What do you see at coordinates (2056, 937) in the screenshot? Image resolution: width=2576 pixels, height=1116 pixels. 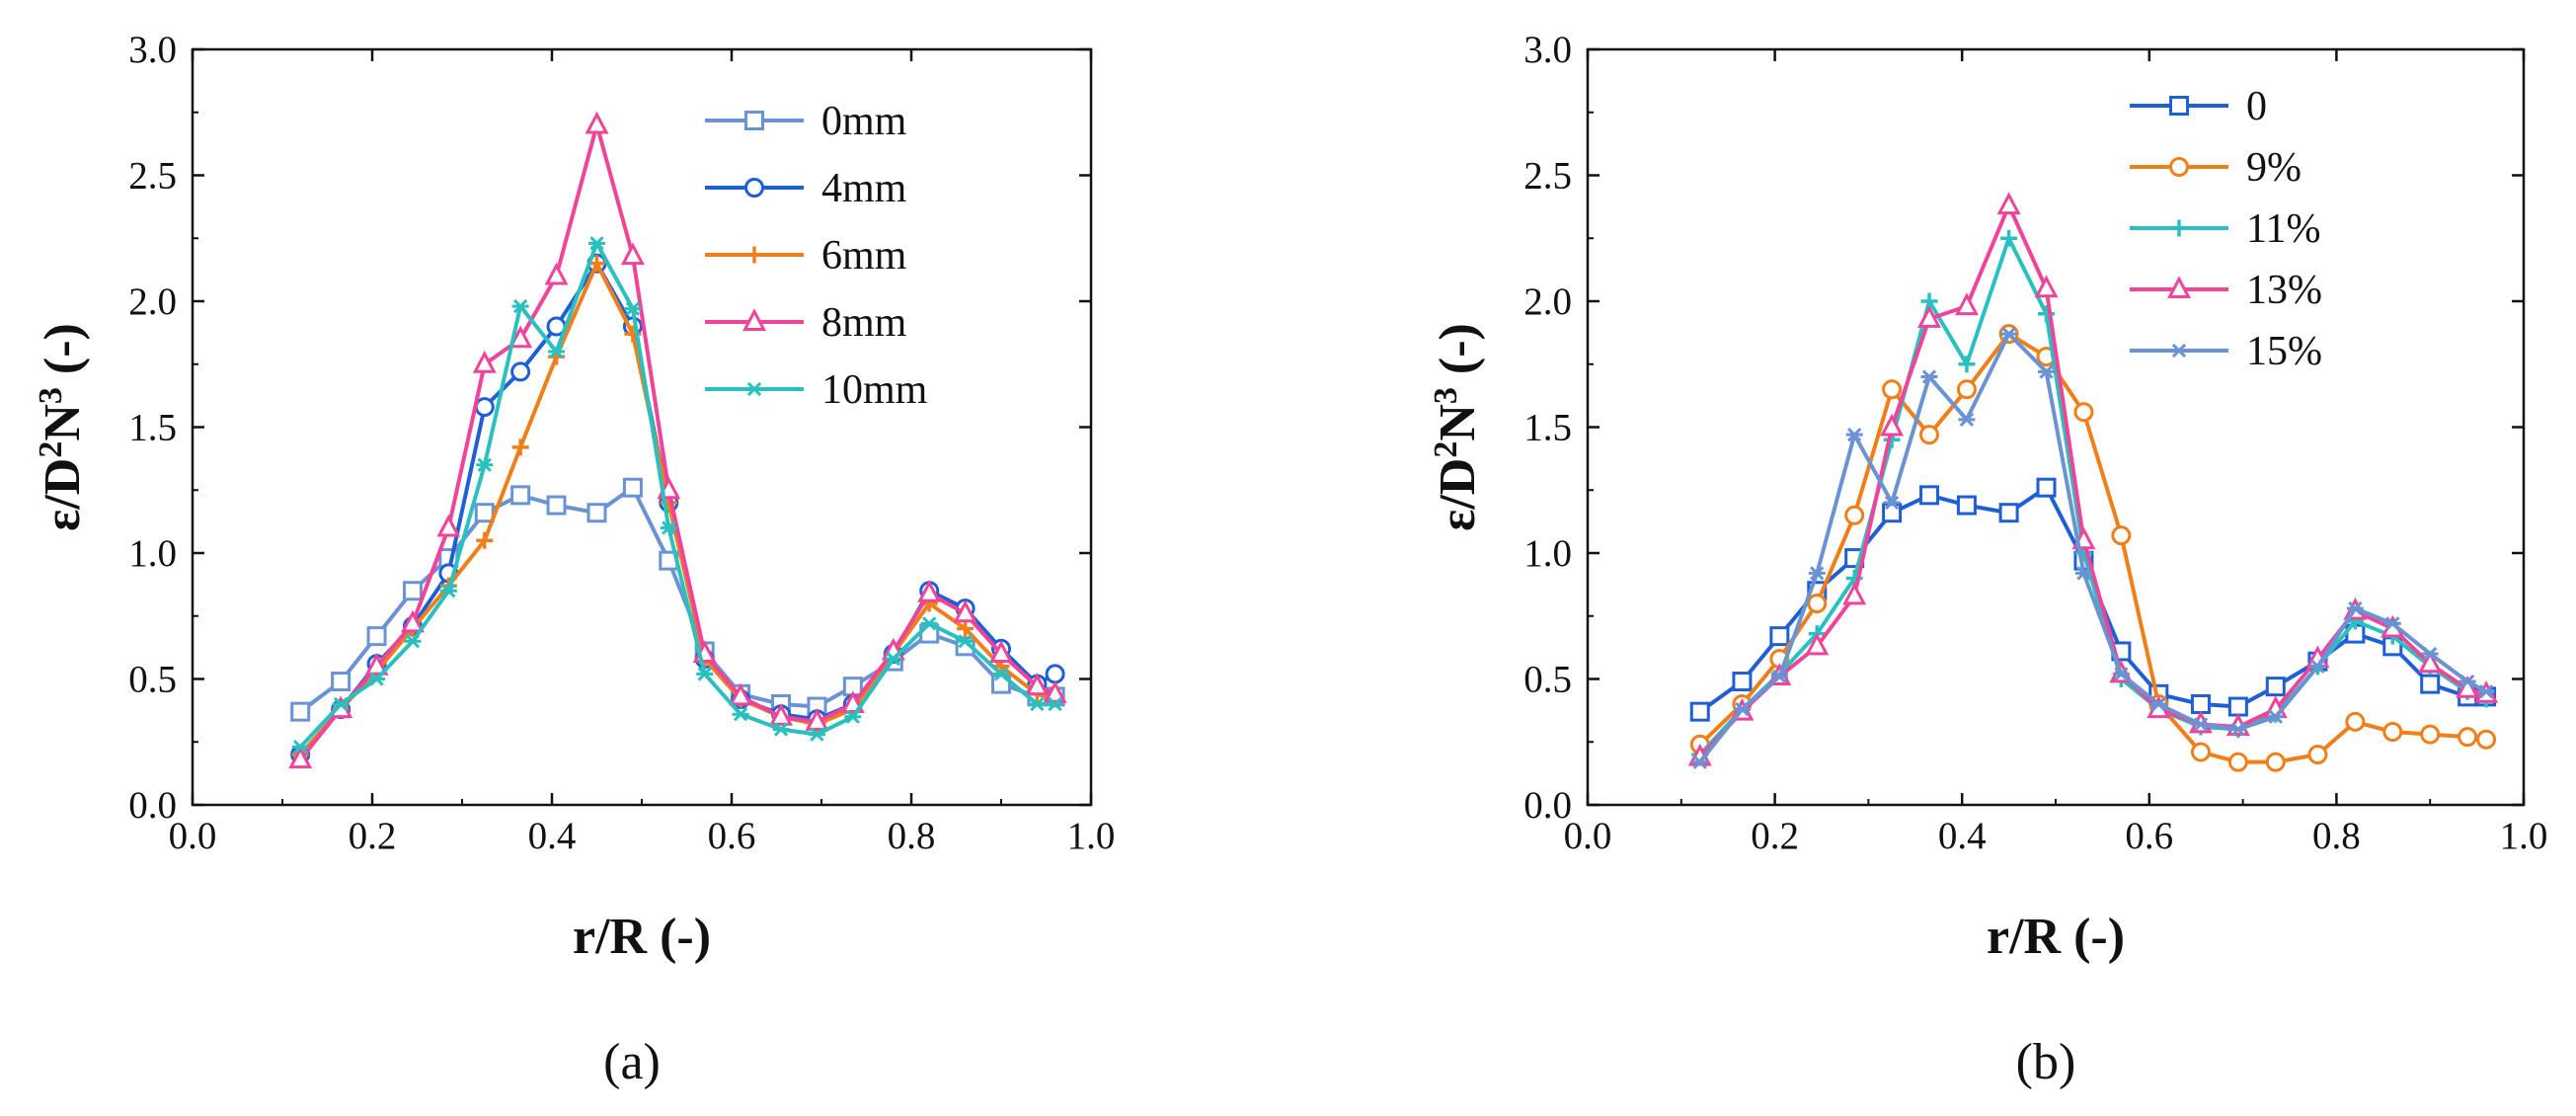 I see `x-axis-label: r/R (-)` at bounding box center [2056, 937].